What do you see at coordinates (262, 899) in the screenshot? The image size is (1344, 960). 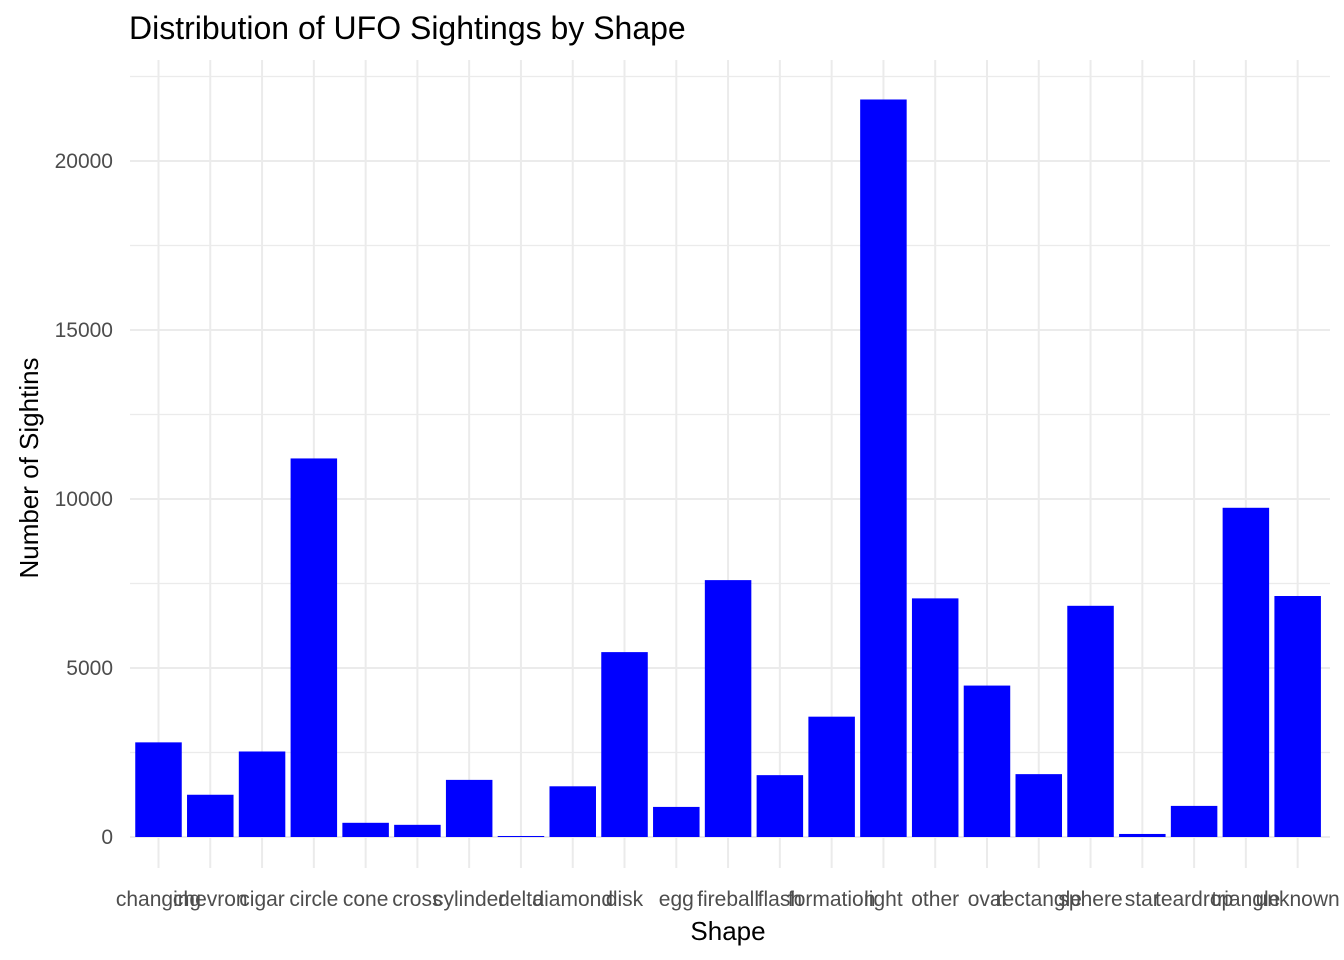 I see `x-tick-label-cigar: cigar` at bounding box center [262, 899].